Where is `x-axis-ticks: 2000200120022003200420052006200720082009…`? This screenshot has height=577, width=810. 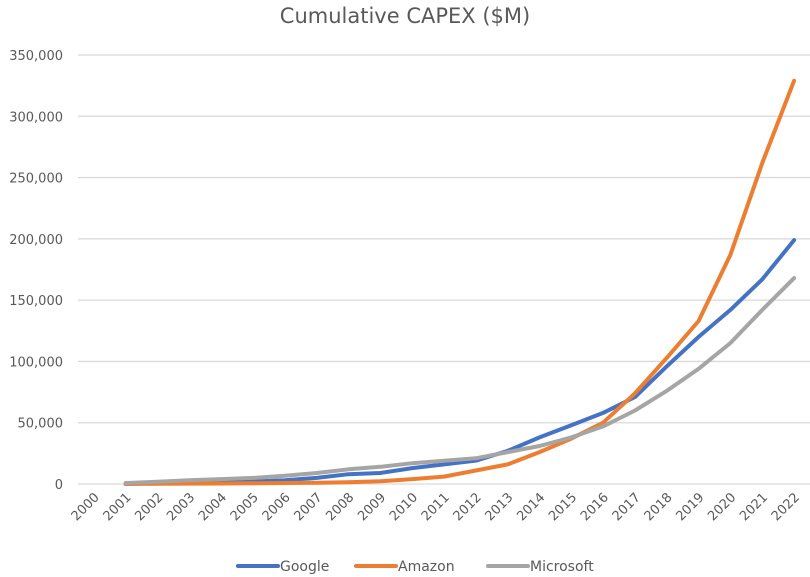
x-axis-ticks: 2000200120022003200420052006200720082009… is located at coordinates (436, 507).